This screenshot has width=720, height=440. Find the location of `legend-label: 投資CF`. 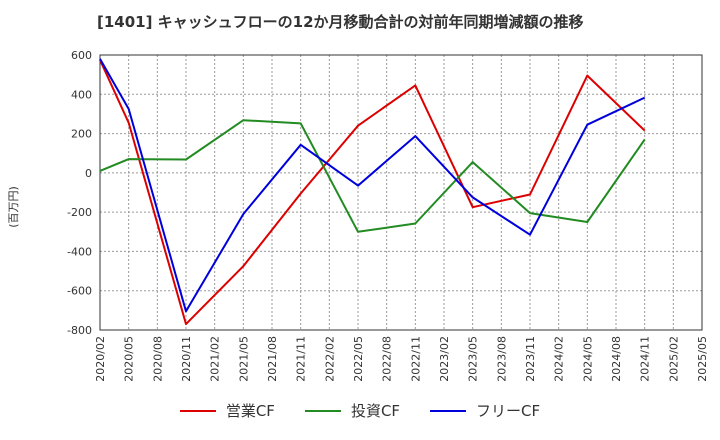

legend-label: 投資CF is located at coordinates (375, 411).